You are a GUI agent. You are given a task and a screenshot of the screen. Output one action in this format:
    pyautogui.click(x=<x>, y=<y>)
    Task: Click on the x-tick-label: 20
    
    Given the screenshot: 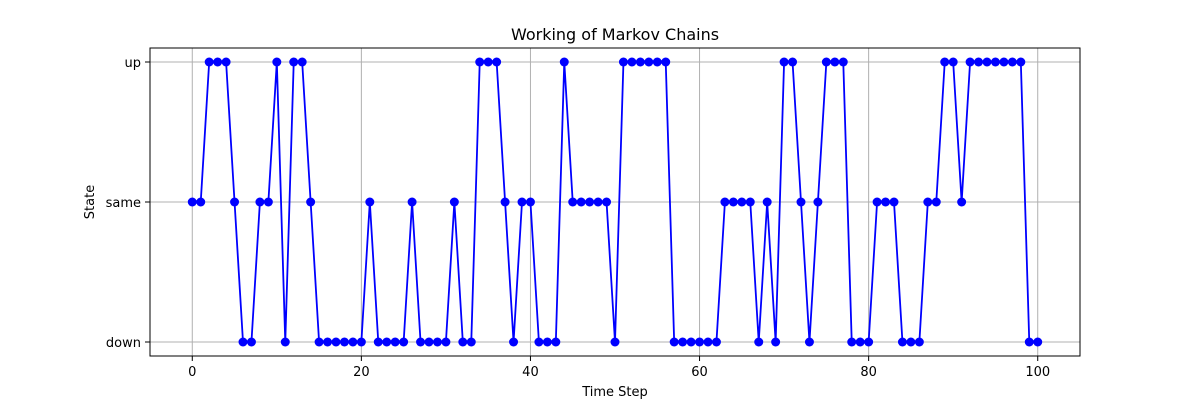 What is the action you would take?
    pyautogui.click(x=361, y=372)
    